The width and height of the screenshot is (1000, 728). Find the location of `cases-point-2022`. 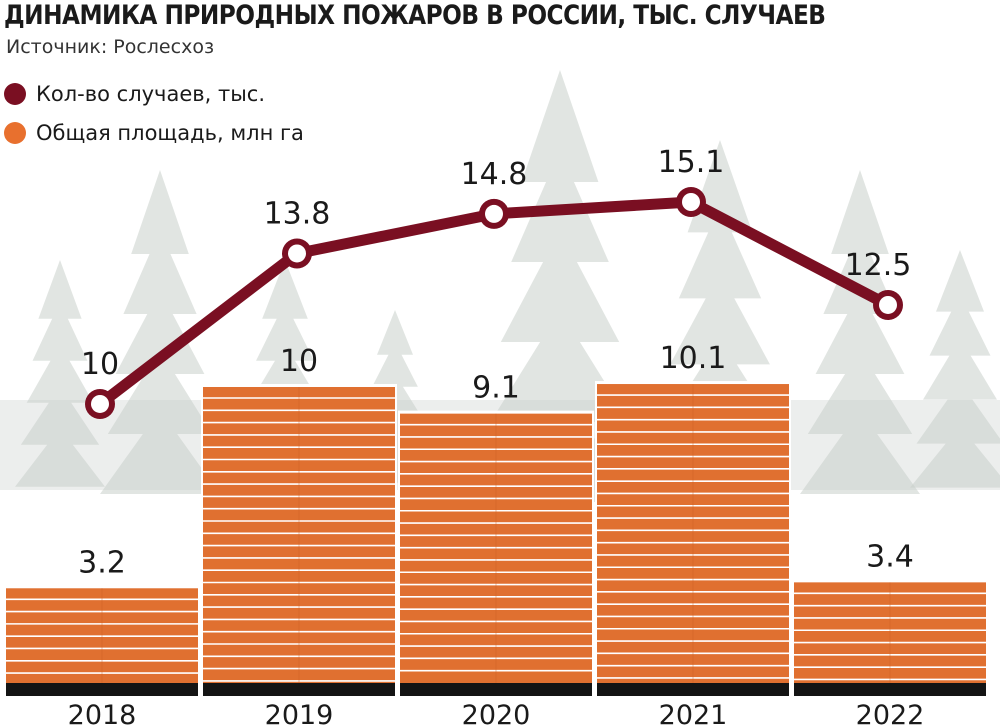

cases-point-2022 is located at coordinates (888, 304).